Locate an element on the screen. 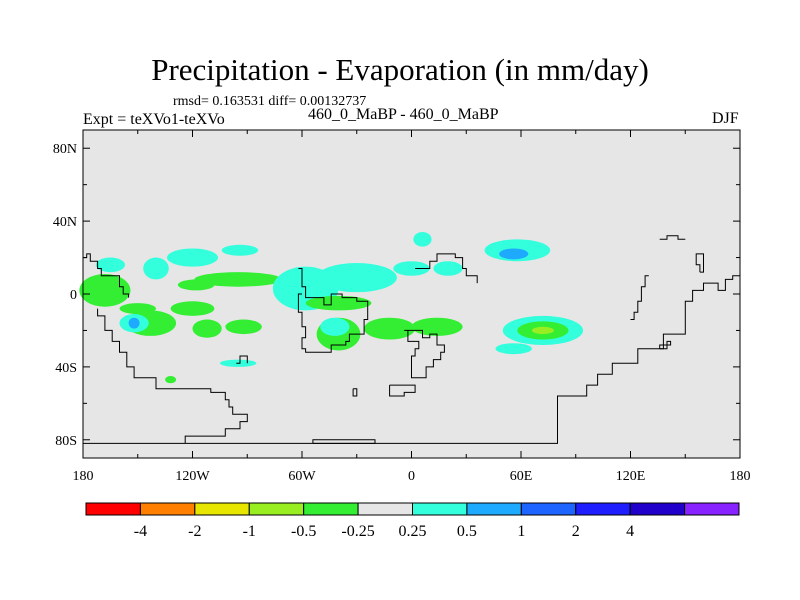 The image size is (800, 600). y-tick-label-0: 80N is located at coordinates (65, 149).